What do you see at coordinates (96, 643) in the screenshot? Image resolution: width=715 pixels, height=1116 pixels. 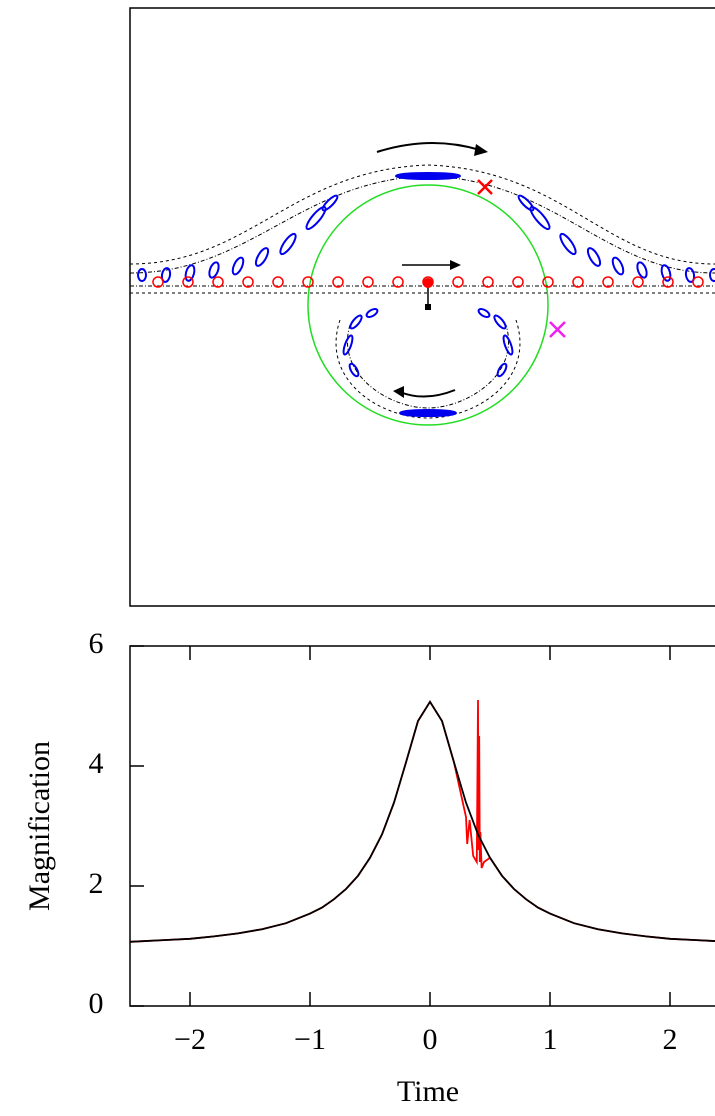 I see `y-tick-label: 6` at bounding box center [96, 643].